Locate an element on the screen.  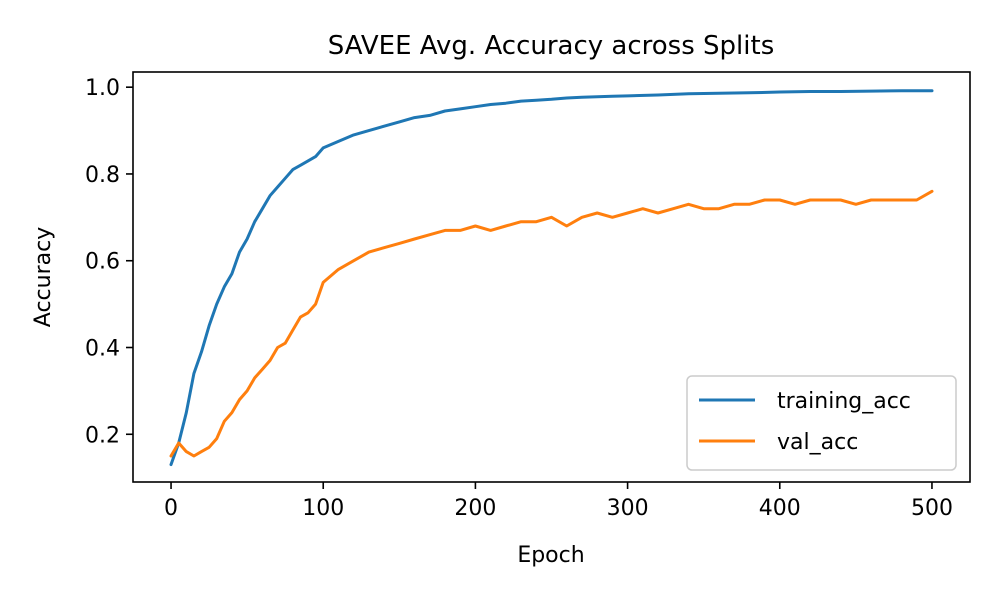
y-axis-title: Accuracy is located at coordinates (43, 277).